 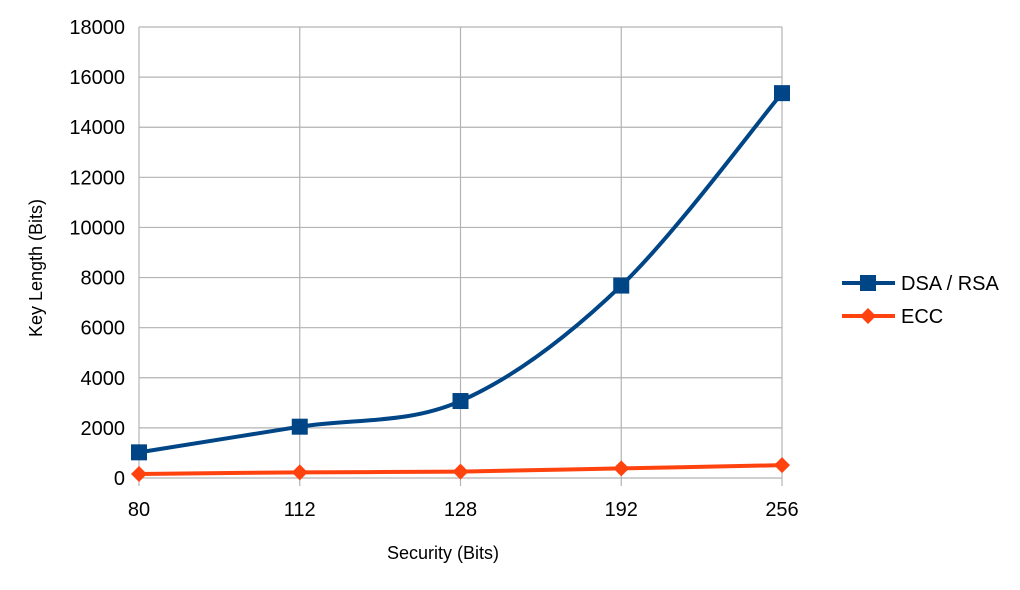 What do you see at coordinates (36, 268) in the screenshot?
I see `y-axis-title: Key Length (Bits)` at bounding box center [36, 268].